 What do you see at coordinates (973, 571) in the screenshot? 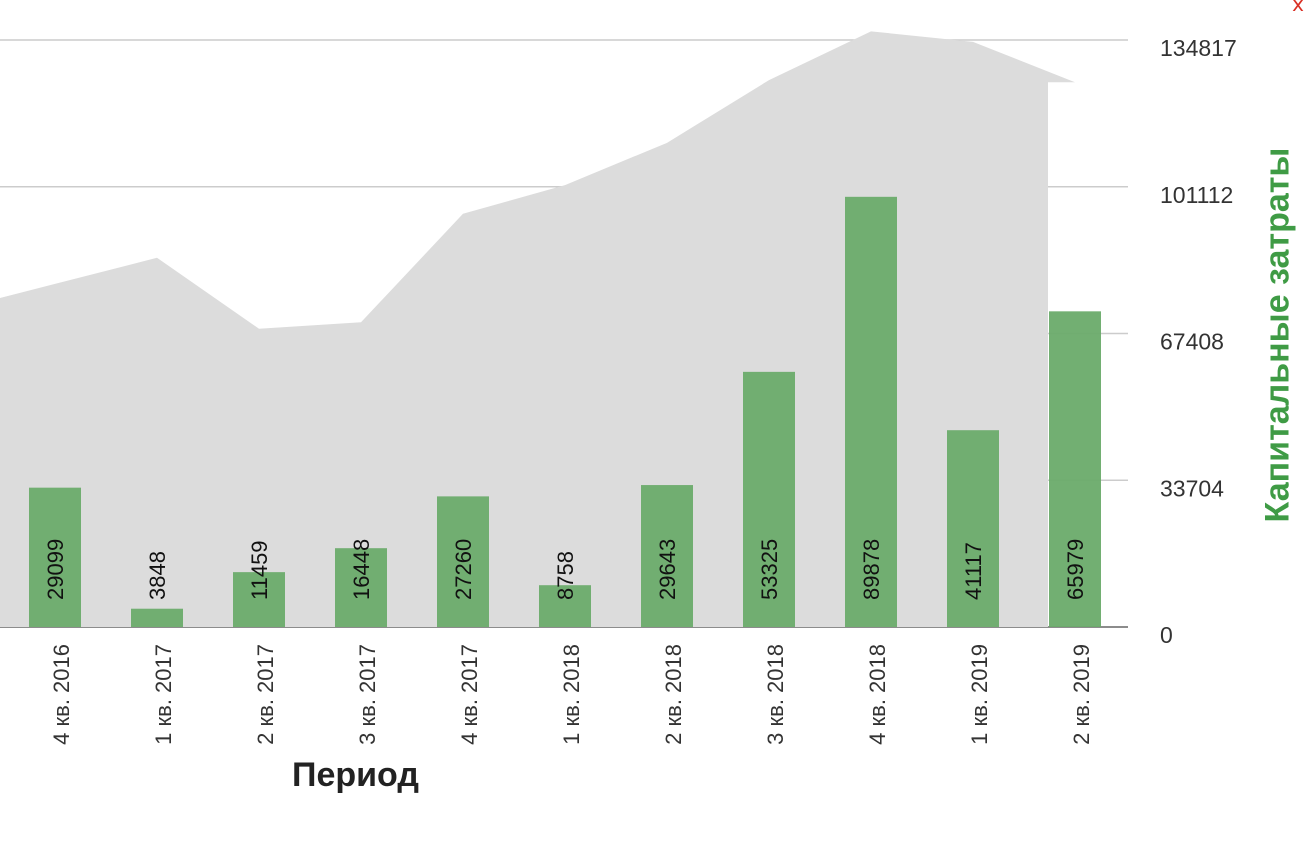
I see `bar-value-label: 41117` at bounding box center [973, 571].